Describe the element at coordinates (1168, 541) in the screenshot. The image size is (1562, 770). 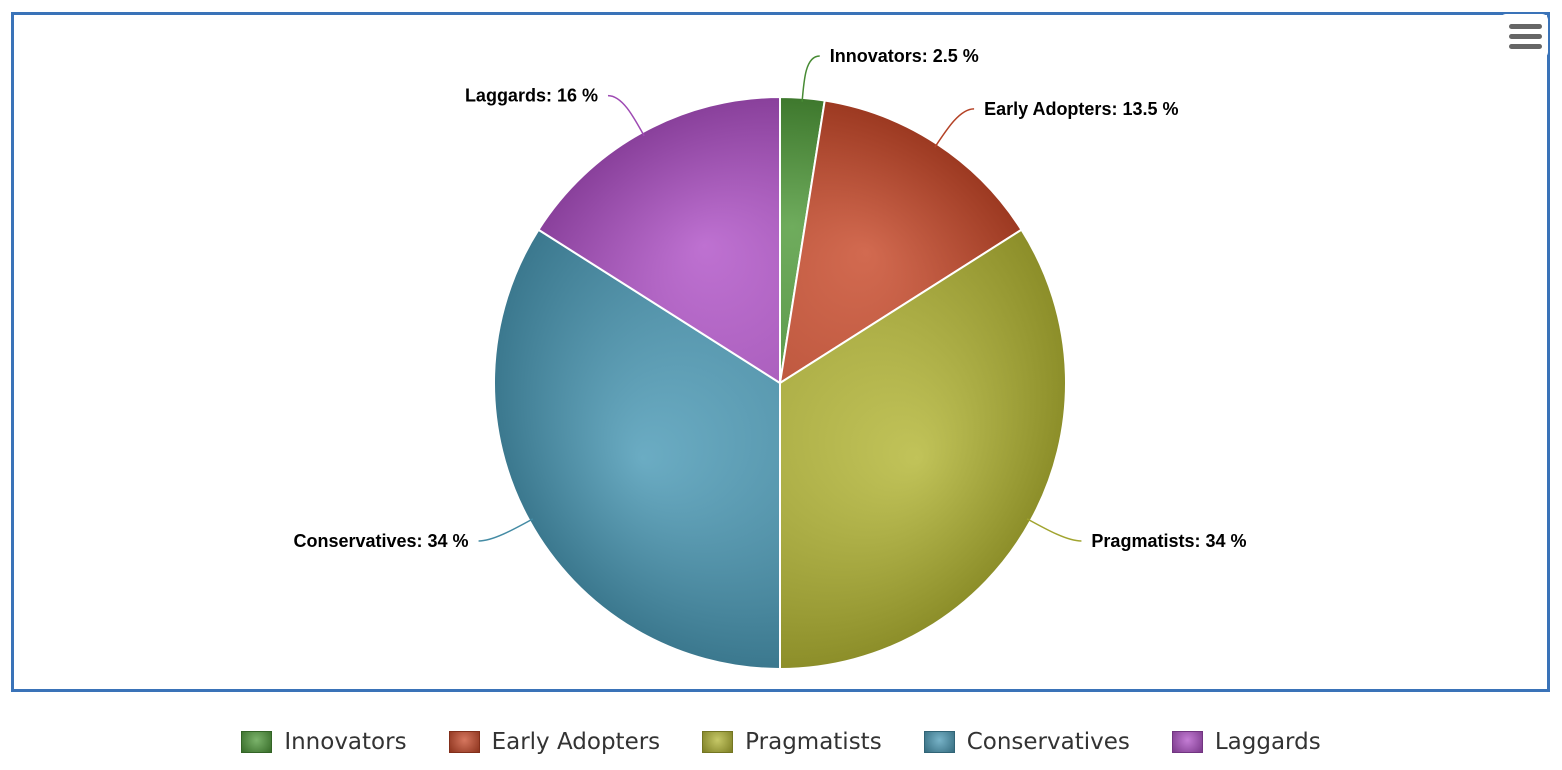
I see `data-label-pragmatists: Pragmatists: 34 %` at that location.